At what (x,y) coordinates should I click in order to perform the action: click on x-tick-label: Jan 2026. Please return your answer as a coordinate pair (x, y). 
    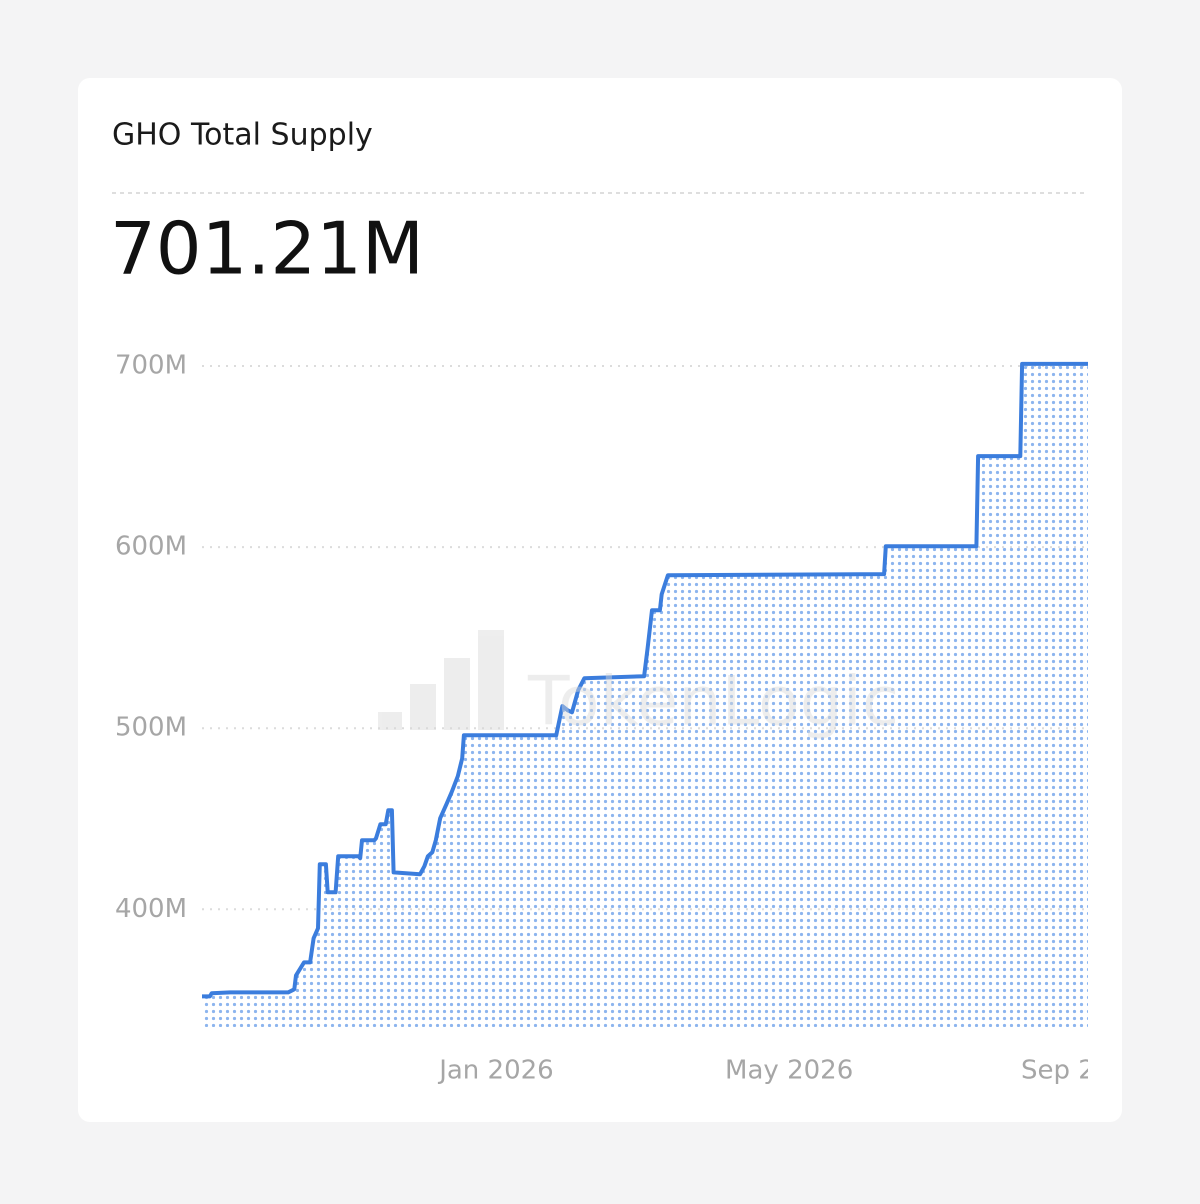
    Looking at the image, I should click on (495, 1071).